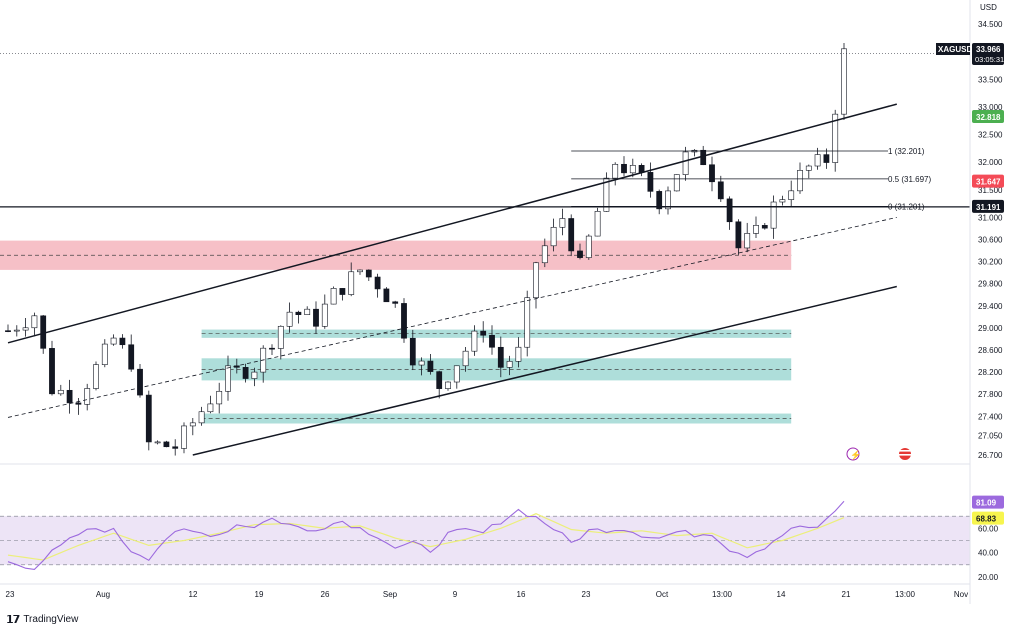 This screenshot has width=1024, height=630. I want to click on last-price-text: 33.966, so click(988, 49).